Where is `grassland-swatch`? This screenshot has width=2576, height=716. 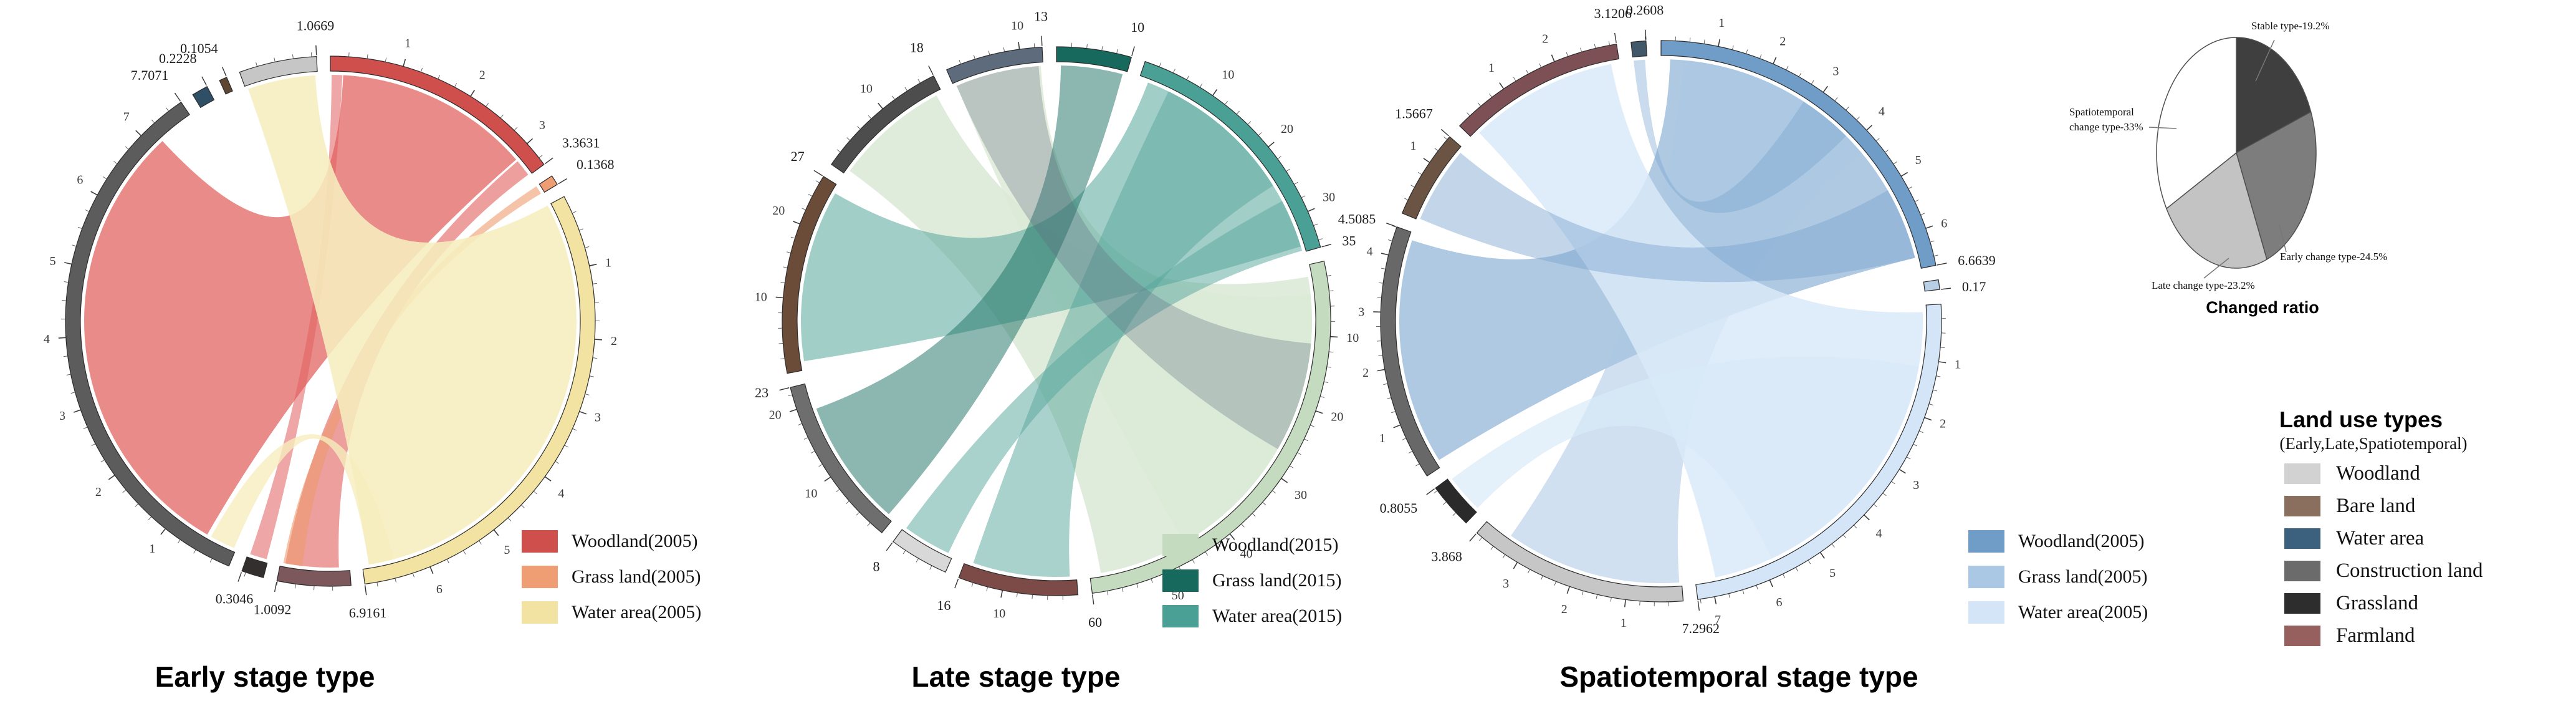
grassland-swatch is located at coordinates (2302, 603).